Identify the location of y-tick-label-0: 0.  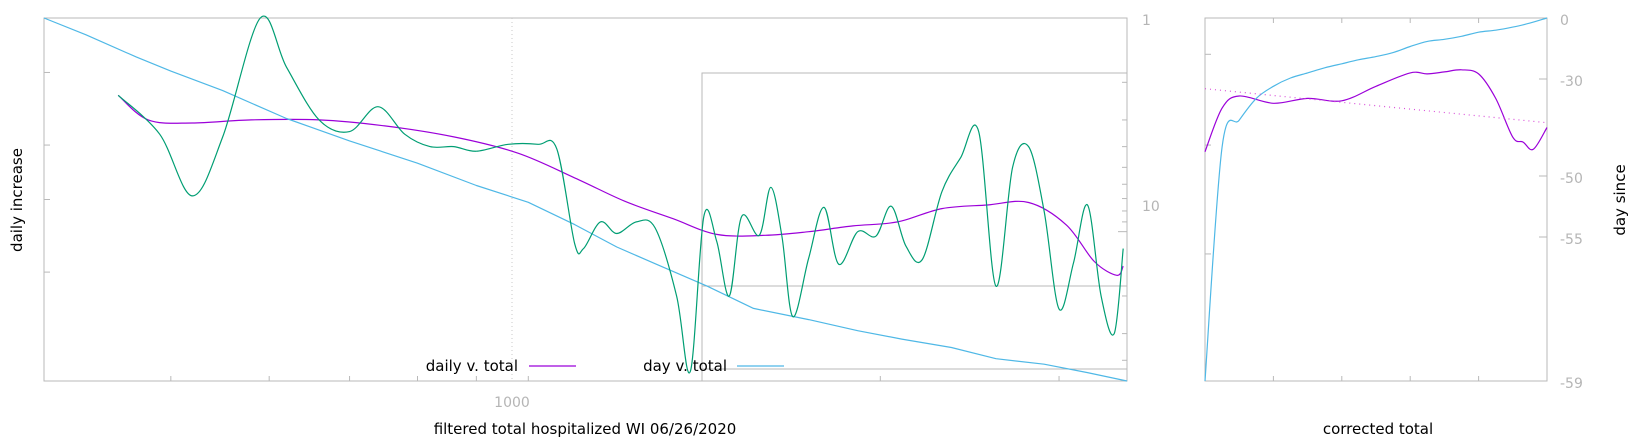
(1564, 21).